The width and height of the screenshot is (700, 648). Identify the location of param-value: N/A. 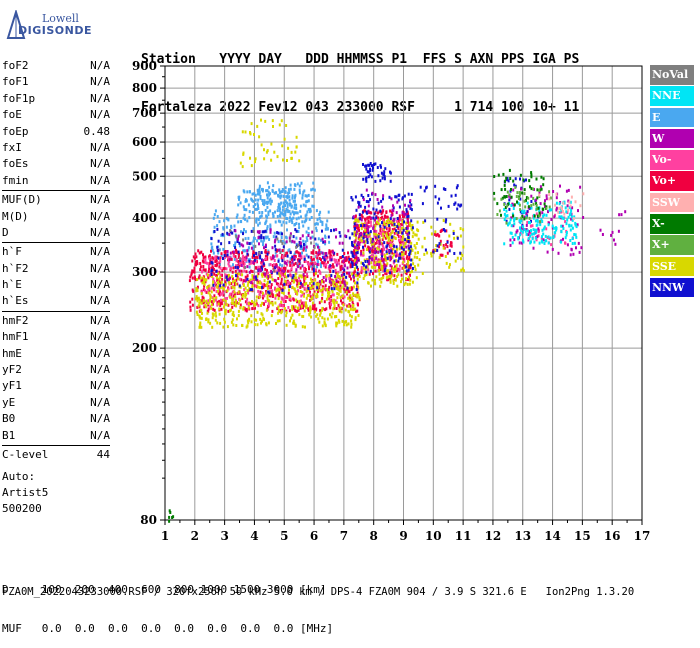
(100, 252).